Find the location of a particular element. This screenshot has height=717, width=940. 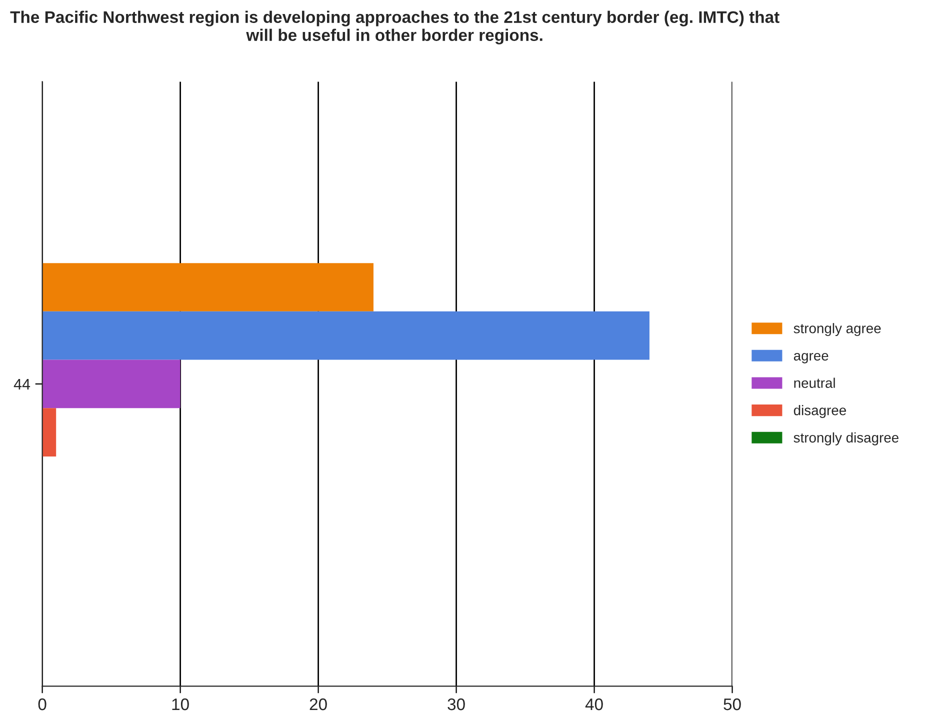

x-tick-label: 10 is located at coordinates (180, 704).